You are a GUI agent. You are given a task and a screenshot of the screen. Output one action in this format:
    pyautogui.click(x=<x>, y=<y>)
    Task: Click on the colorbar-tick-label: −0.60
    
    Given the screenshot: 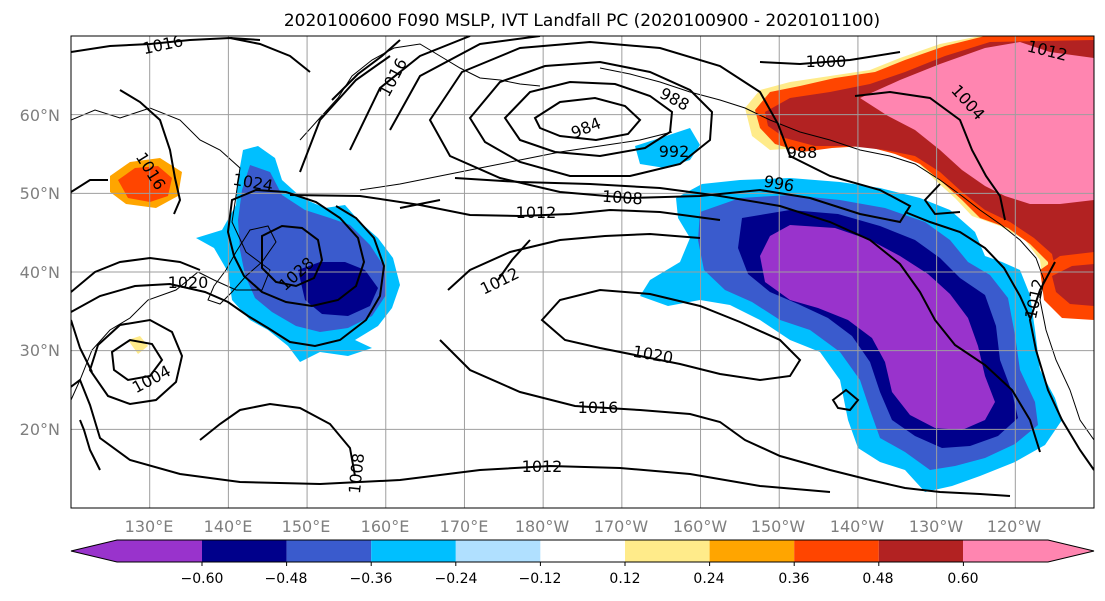 What is the action you would take?
    pyautogui.click(x=202, y=579)
    